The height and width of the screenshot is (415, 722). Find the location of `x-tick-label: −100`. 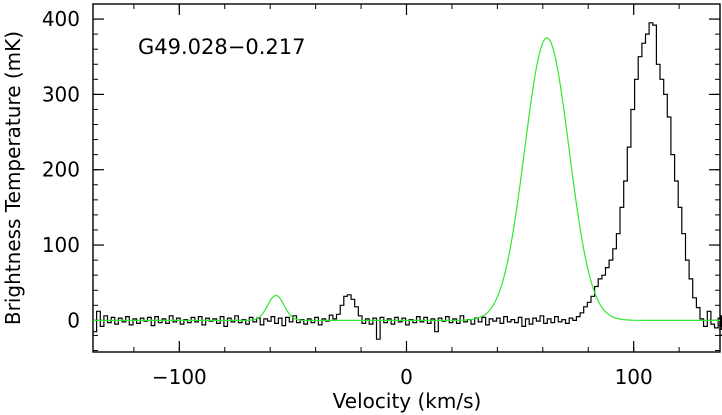

x-tick-label: −100 is located at coordinates (179, 377).